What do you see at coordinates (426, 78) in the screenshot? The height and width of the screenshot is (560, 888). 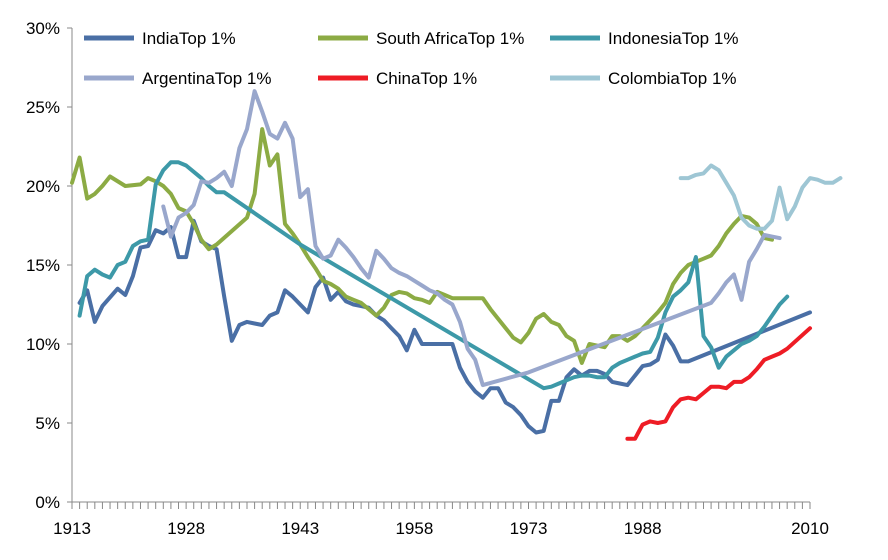 I see `legend-label: ChinaTop 1%` at bounding box center [426, 78].